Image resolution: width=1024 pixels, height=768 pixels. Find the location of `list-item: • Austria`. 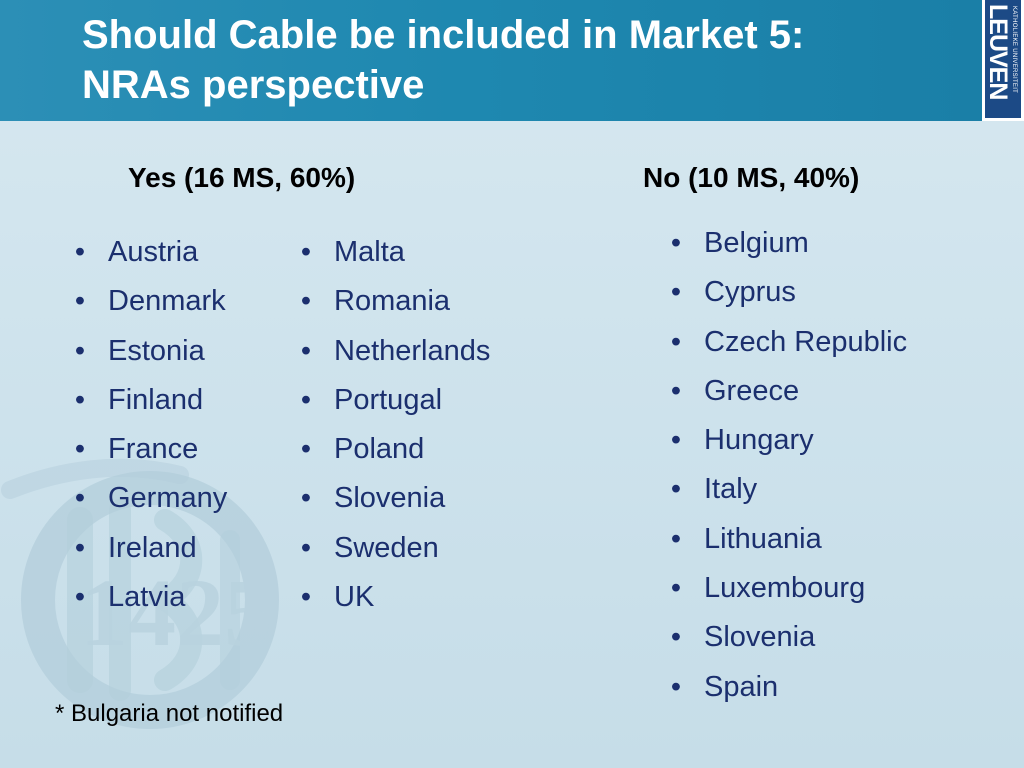

list-item: • Austria is located at coordinates (148, 252).